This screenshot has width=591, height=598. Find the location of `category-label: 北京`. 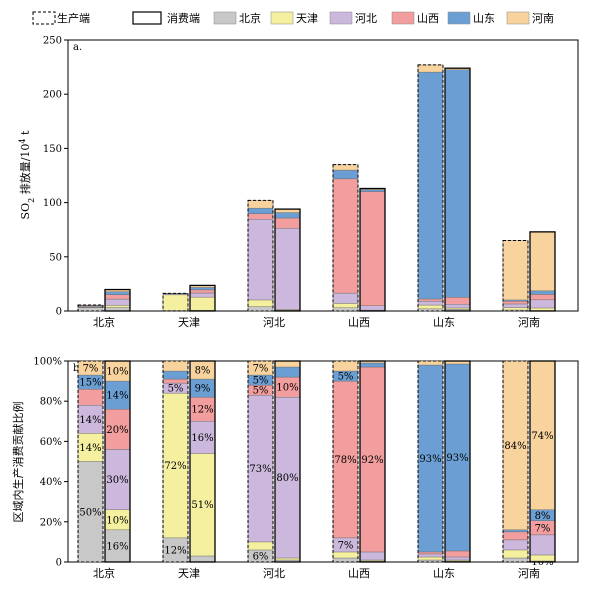

category-label: 北京 is located at coordinates (104, 573).